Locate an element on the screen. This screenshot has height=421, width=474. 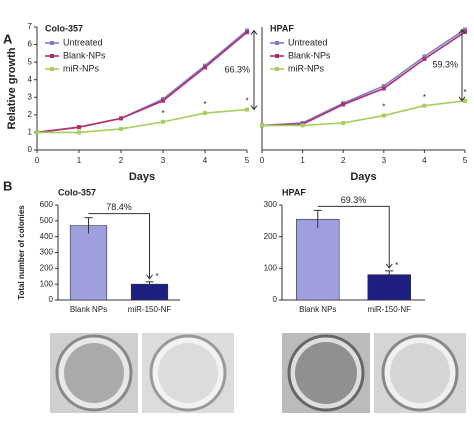
y-tick-label: 4 is located at coordinates (30, 79).